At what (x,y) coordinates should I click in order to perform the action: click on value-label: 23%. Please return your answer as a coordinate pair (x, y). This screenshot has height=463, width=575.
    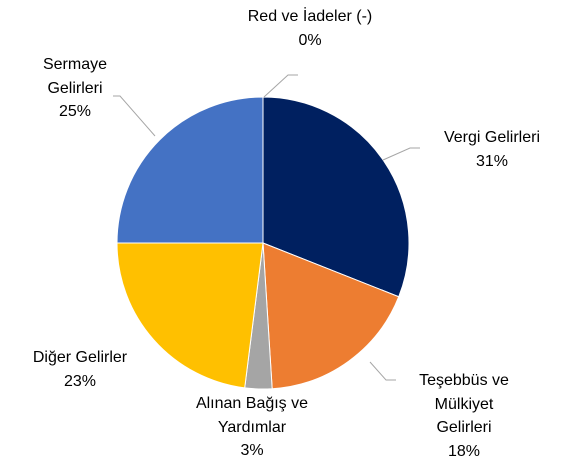
    Looking at the image, I should click on (80, 382).